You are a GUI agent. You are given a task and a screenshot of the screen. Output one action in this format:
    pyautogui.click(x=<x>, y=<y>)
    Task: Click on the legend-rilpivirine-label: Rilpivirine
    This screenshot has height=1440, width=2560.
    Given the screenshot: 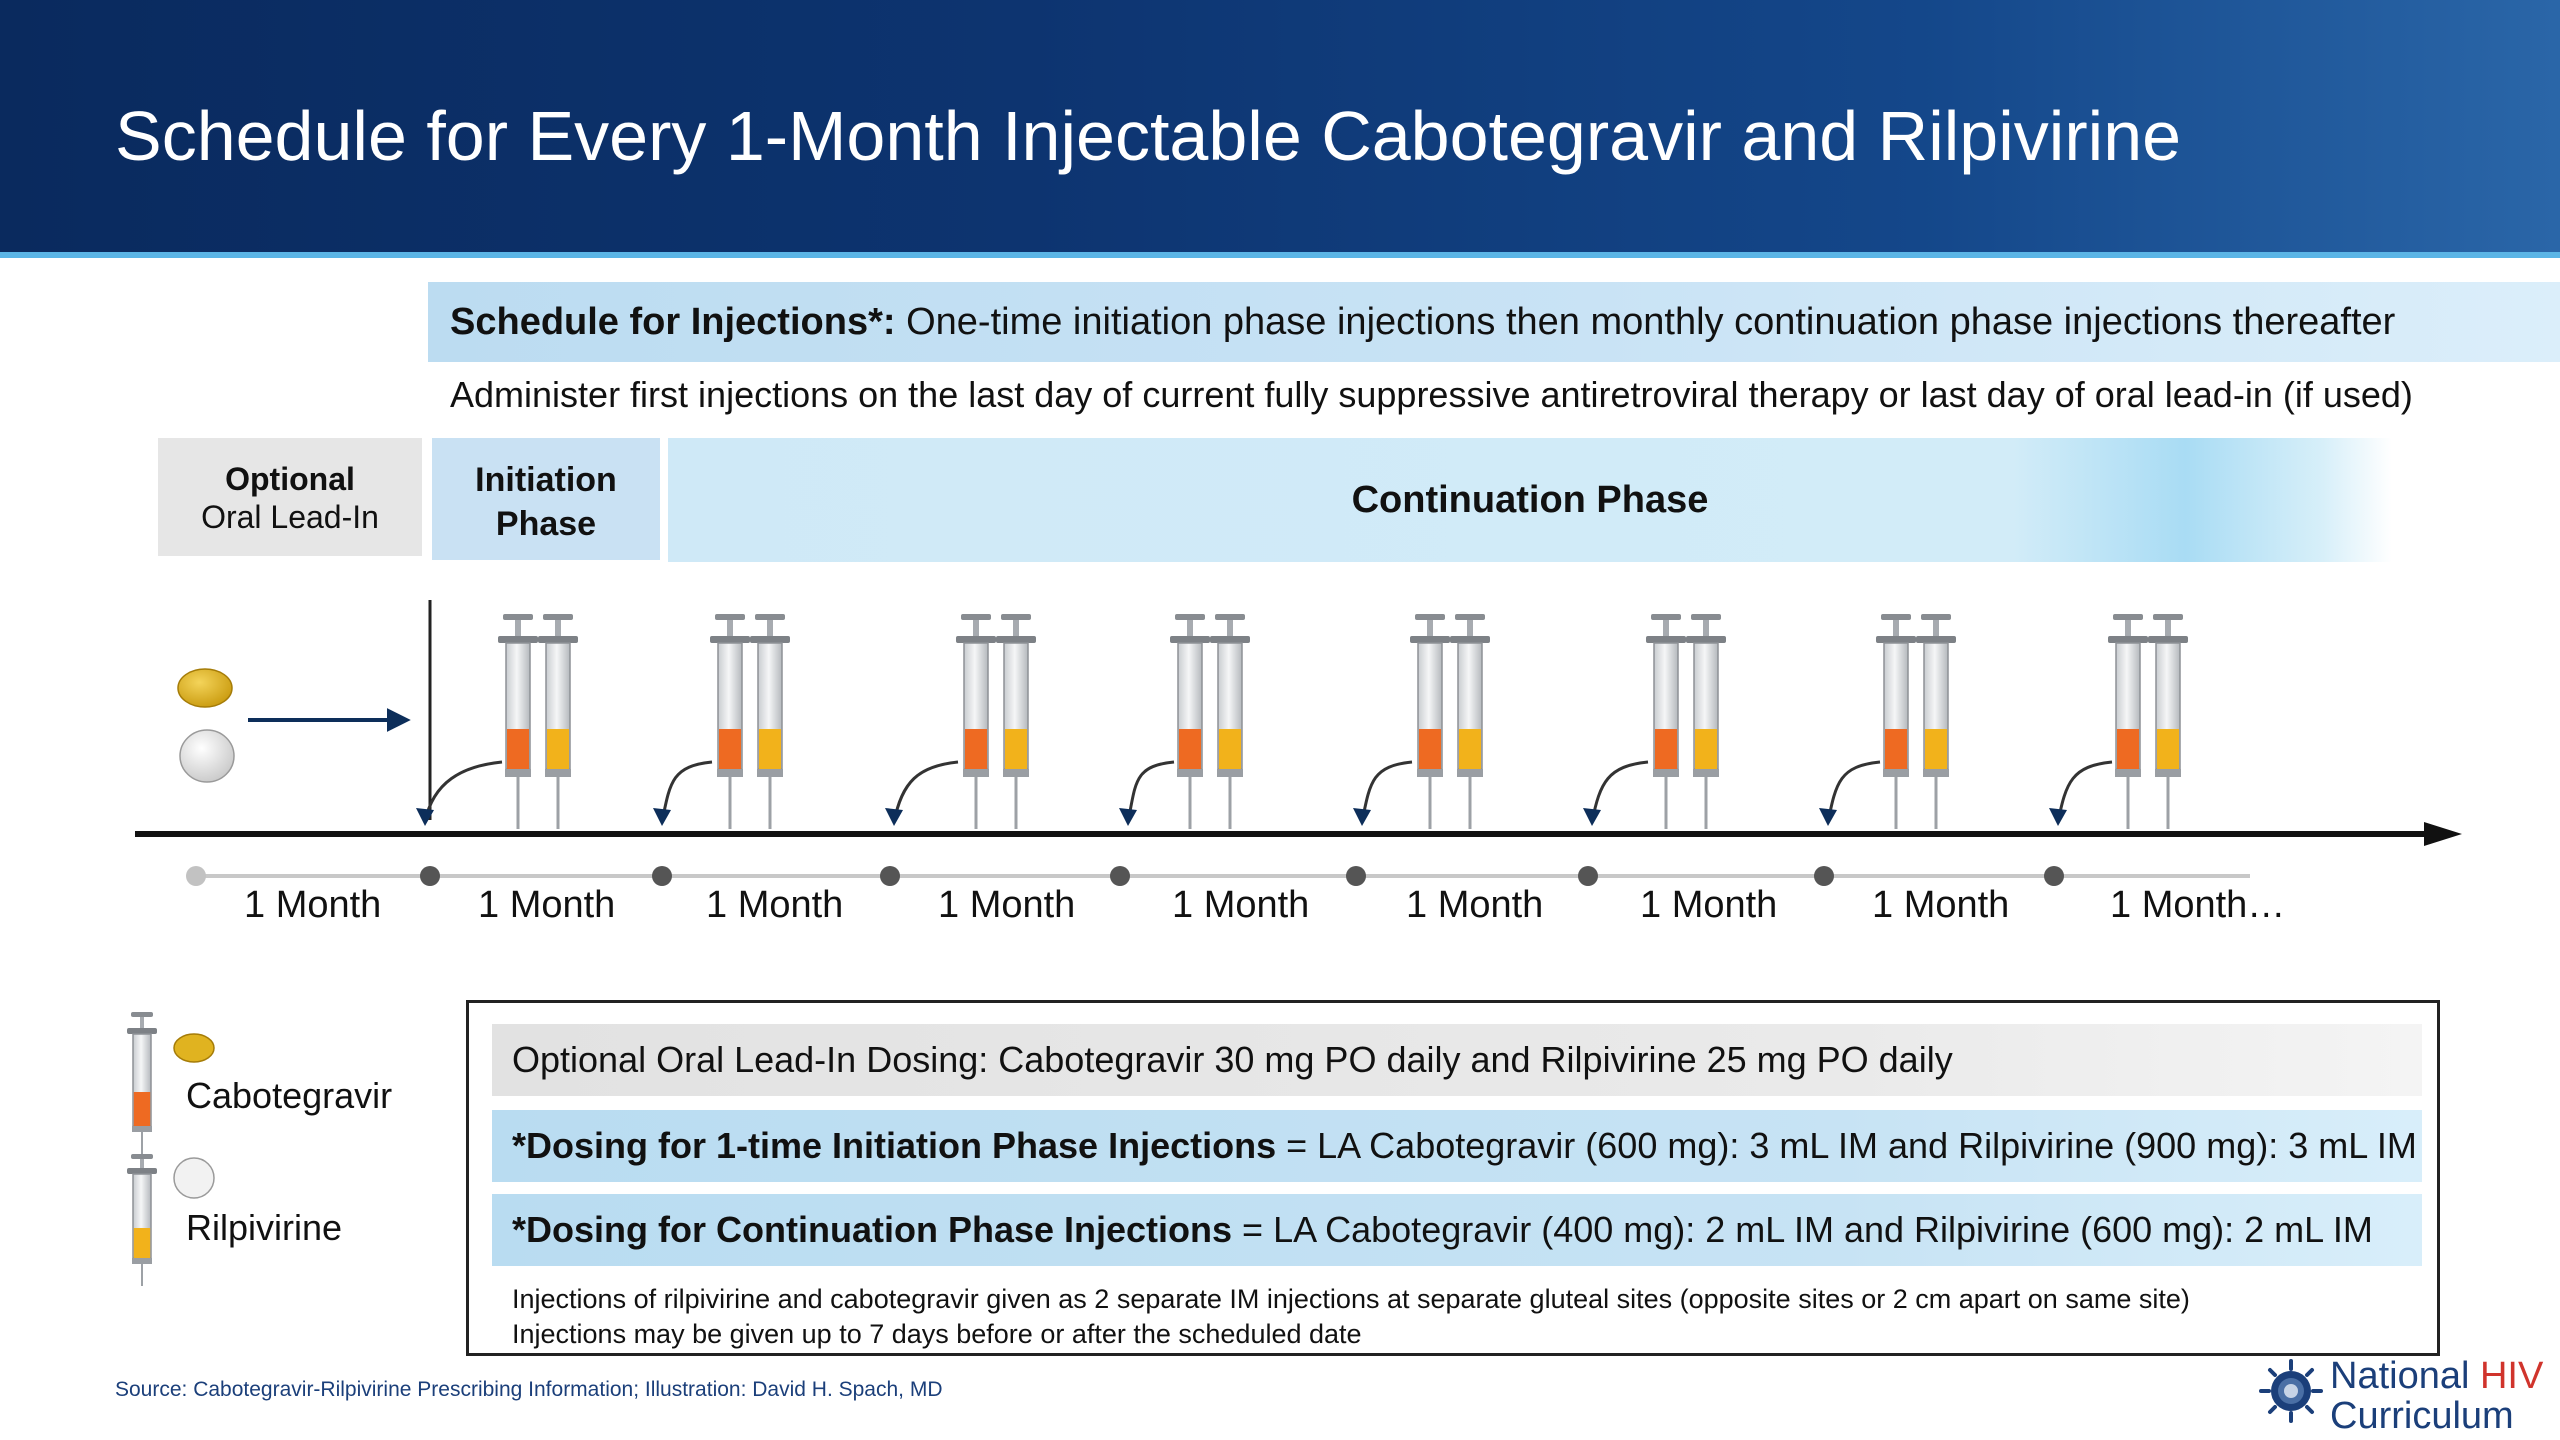 What is the action you would take?
    pyautogui.click(x=264, y=1227)
    